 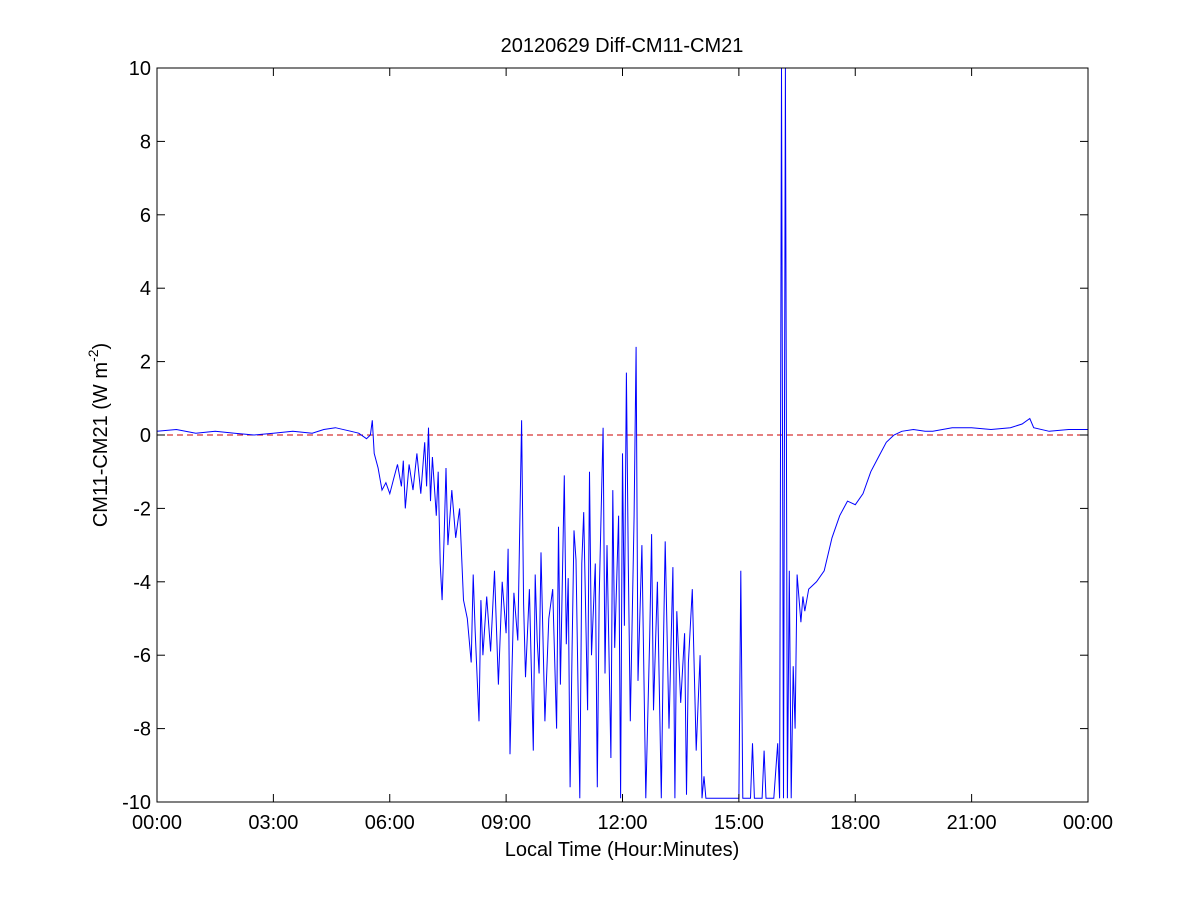 What do you see at coordinates (142, 730) in the screenshot?
I see `y-tick-label: -8` at bounding box center [142, 730].